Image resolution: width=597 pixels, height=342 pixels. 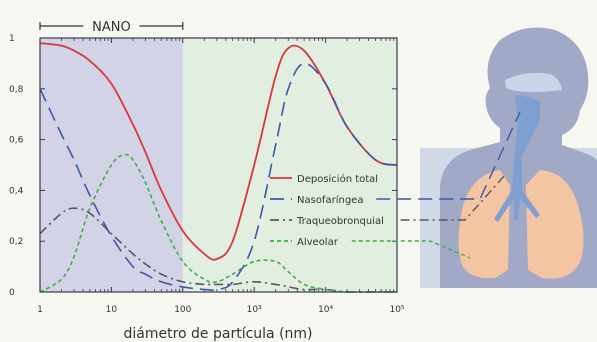 I want to click on x-axis-label: diámetro de partícula (nm), so click(x=217, y=334).